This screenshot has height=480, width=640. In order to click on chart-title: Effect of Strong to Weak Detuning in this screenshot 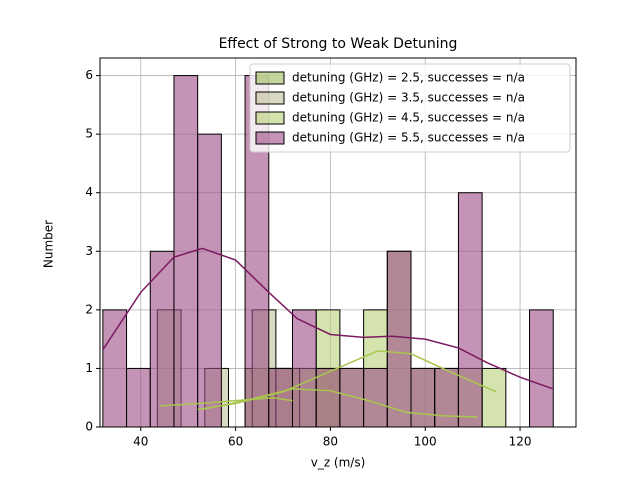, I will do `click(338, 44)`.